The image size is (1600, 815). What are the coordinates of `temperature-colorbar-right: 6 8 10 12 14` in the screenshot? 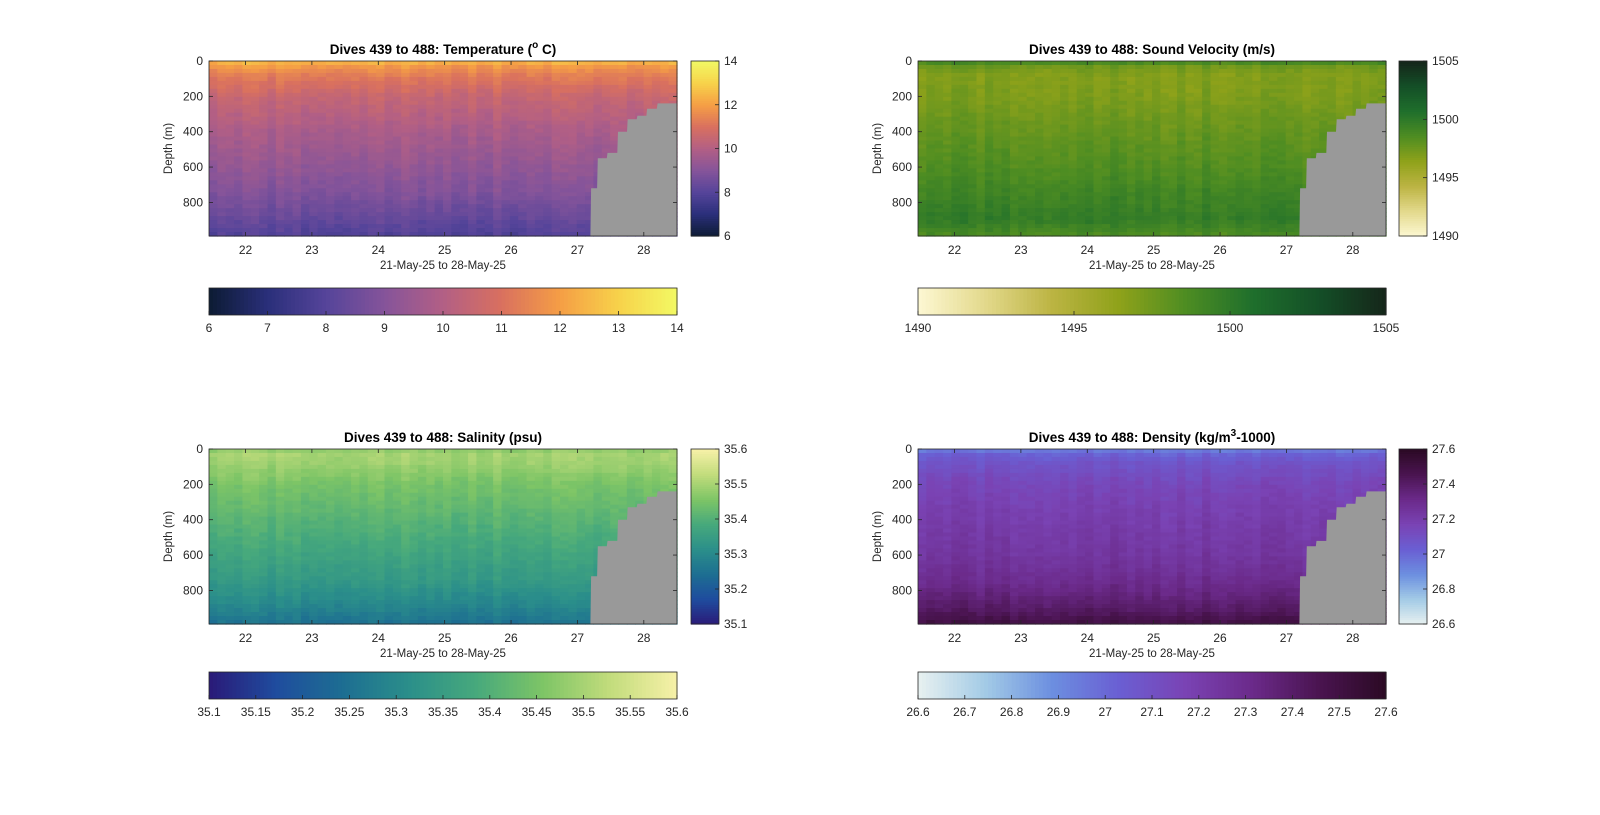 It's located at (714, 148).